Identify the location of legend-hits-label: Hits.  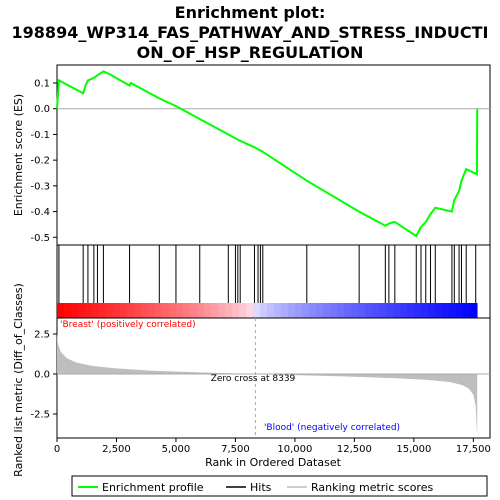
(261, 487).